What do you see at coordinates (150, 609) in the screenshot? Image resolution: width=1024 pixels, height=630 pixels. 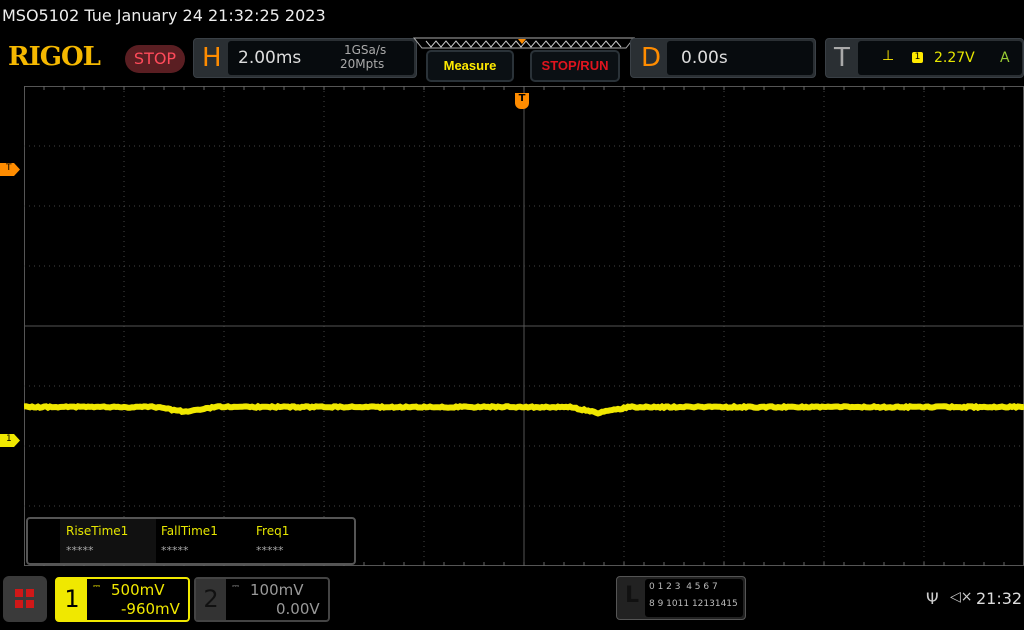 I see `ch1-offset: -960mV` at bounding box center [150, 609].